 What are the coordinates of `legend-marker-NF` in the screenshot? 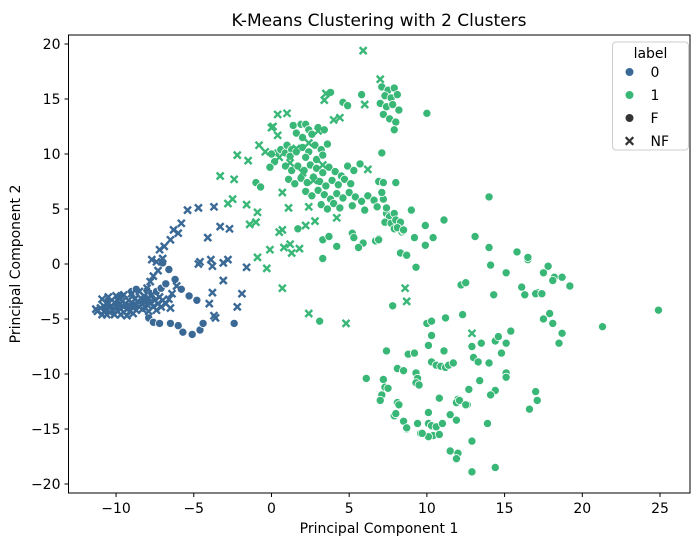 It's located at (629, 141).